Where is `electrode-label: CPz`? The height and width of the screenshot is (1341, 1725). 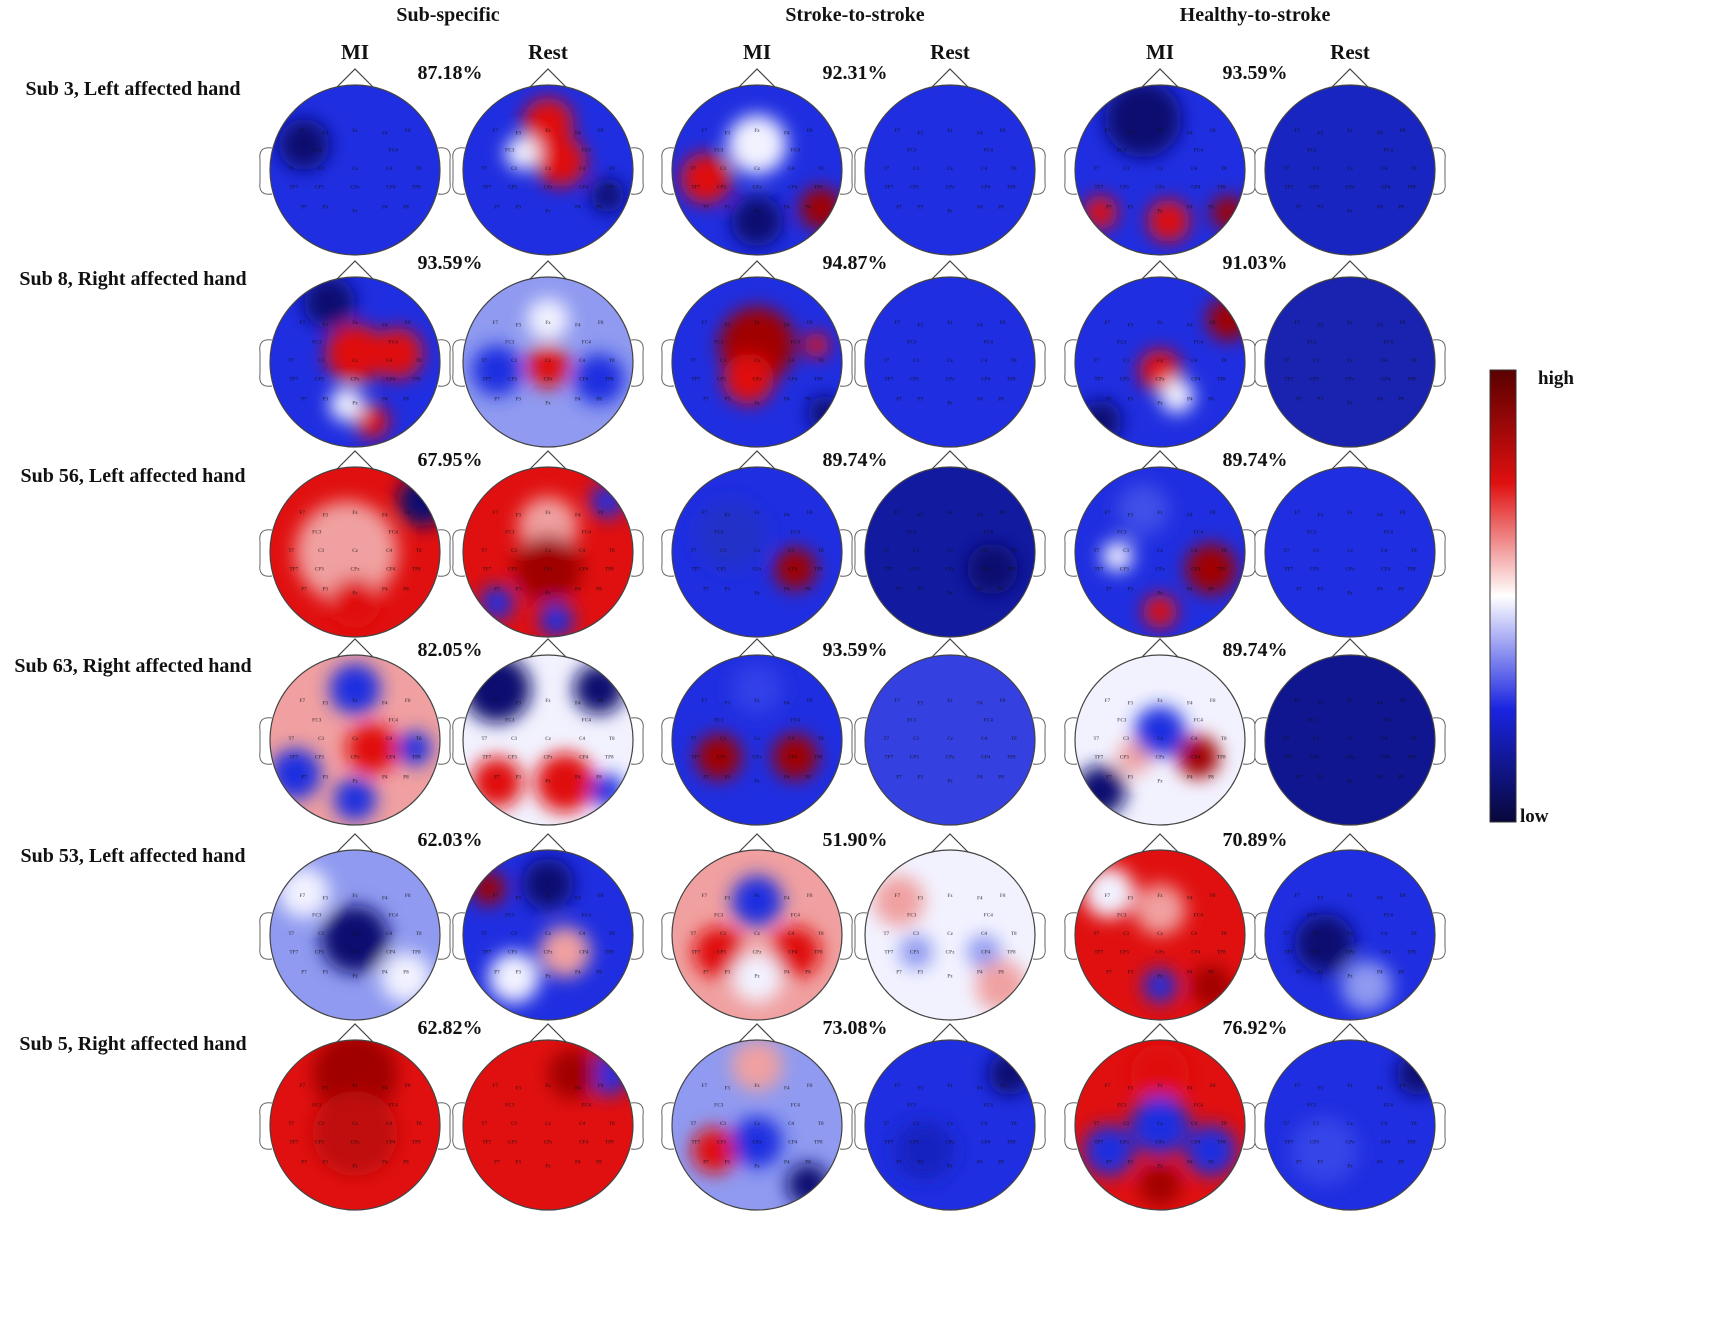
electrode-label: CPz is located at coordinates (1351, 758).